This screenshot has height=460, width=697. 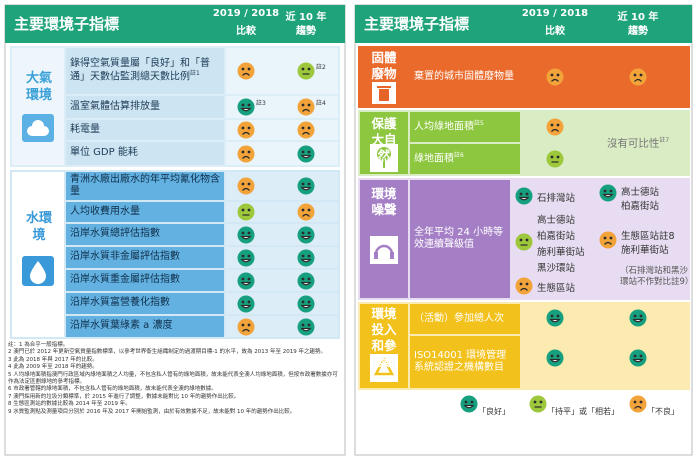 What do you see at coordinates (556, 288) in the screenshot?
I see `station: 生態區站` at bounding box center [556, 288].